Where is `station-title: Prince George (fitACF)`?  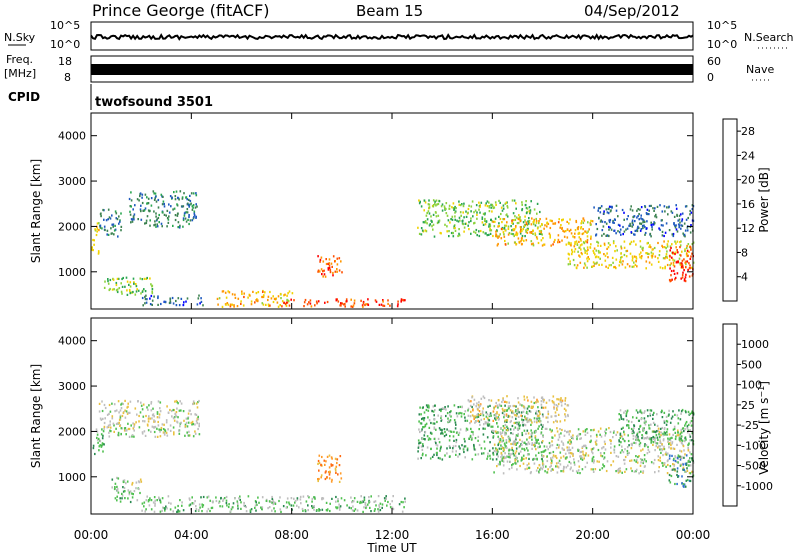 station-title: Prince George (fitACF) is located at coordinates (181, 10).